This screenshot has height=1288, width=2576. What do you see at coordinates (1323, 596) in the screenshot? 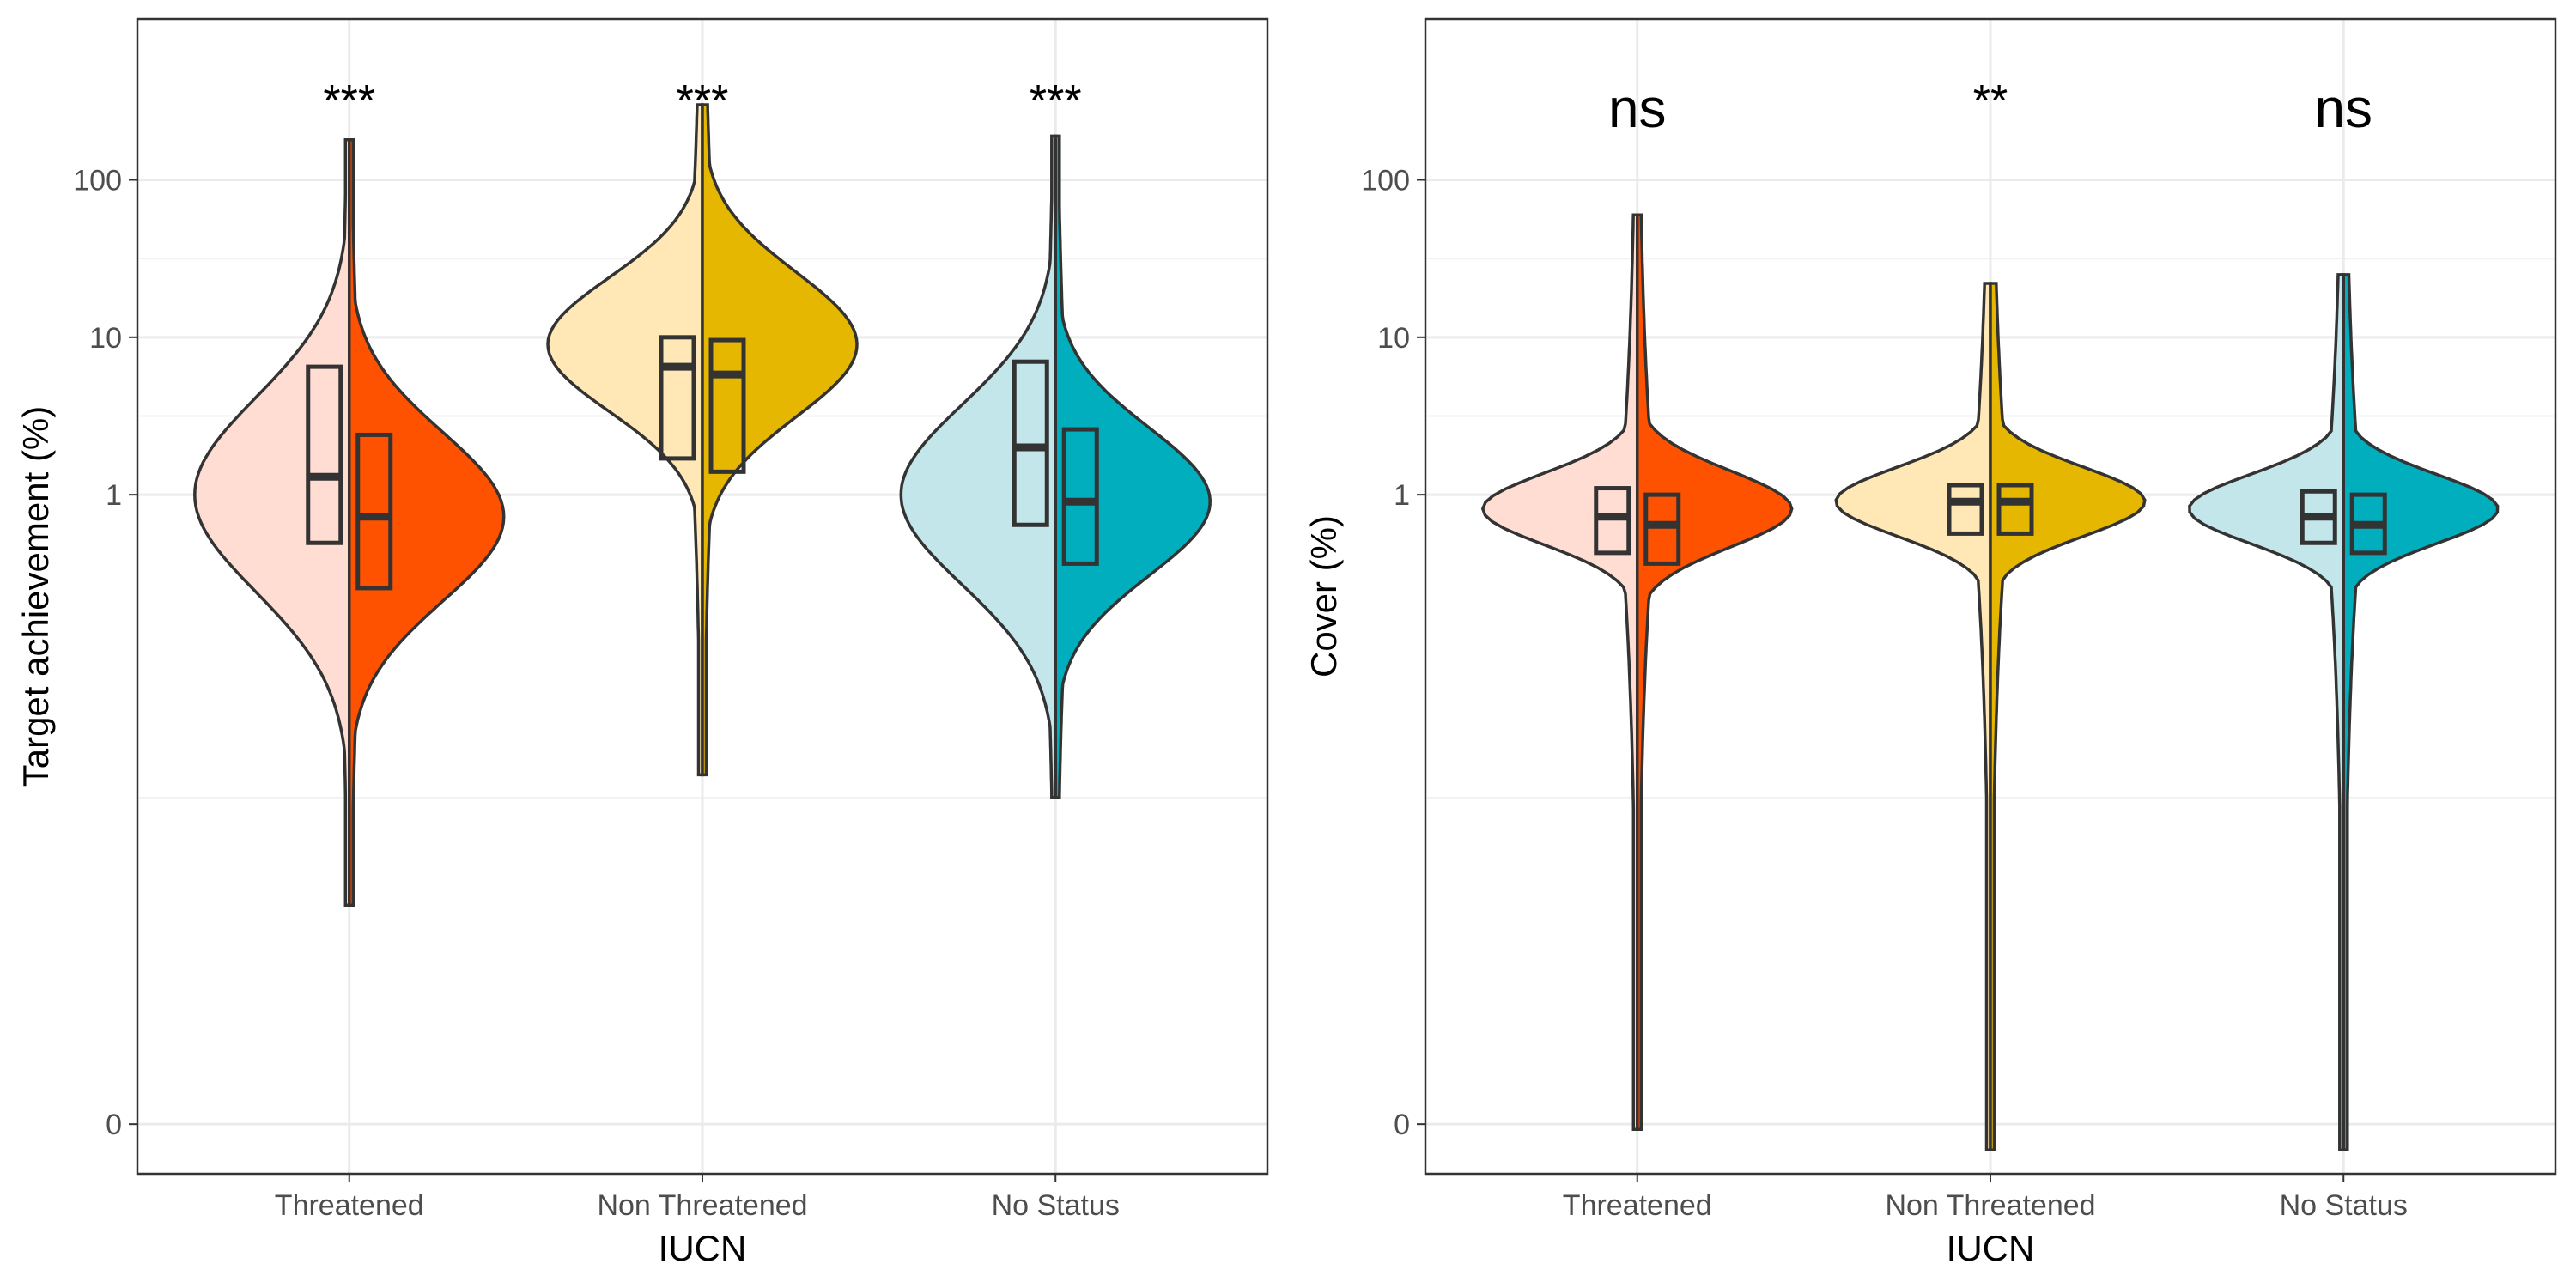
I see `y-axis-title: Cover (%)` at bounding box center [1323, 596].